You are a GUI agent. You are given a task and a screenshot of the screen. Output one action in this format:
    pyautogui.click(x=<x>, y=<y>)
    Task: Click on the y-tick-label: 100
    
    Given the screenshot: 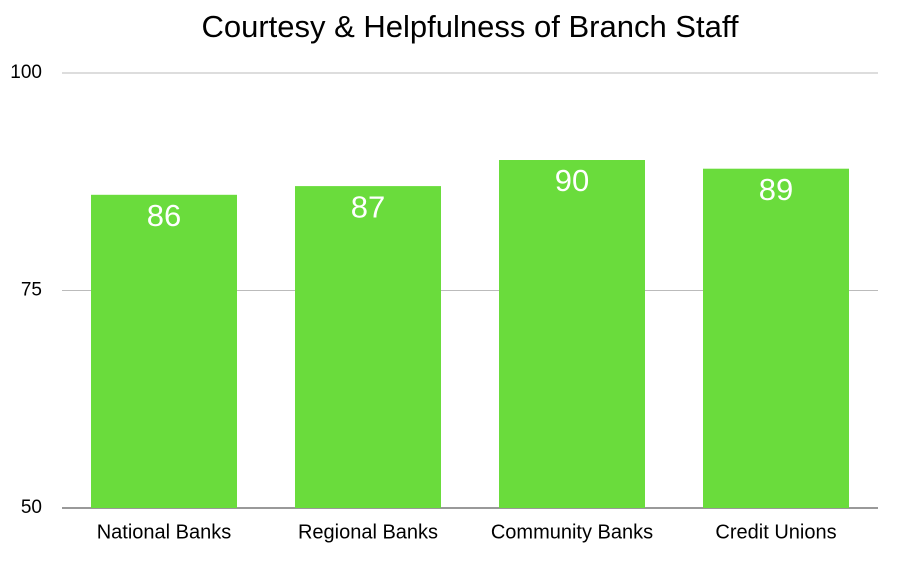 What is the action you would take?
    pyautogui.click(x=26, y=72)
    